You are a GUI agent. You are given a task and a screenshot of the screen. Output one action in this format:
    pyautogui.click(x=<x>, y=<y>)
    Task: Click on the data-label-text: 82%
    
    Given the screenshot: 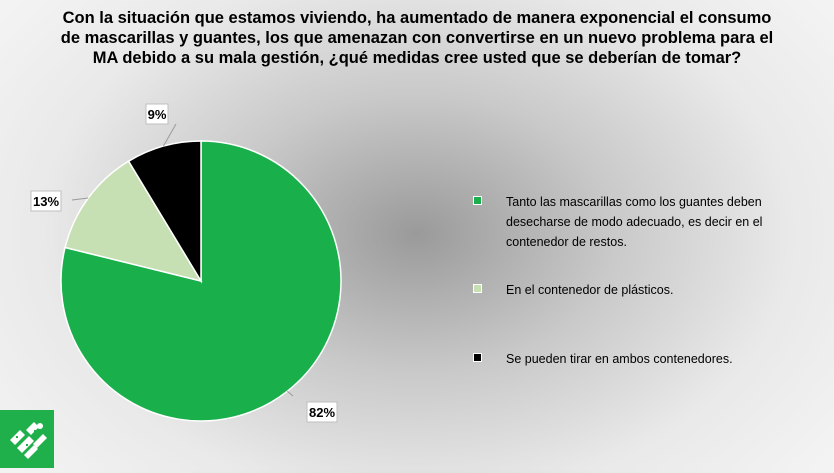 What is the action you would take?
    pyautogui.click(x=322, y=412)
    